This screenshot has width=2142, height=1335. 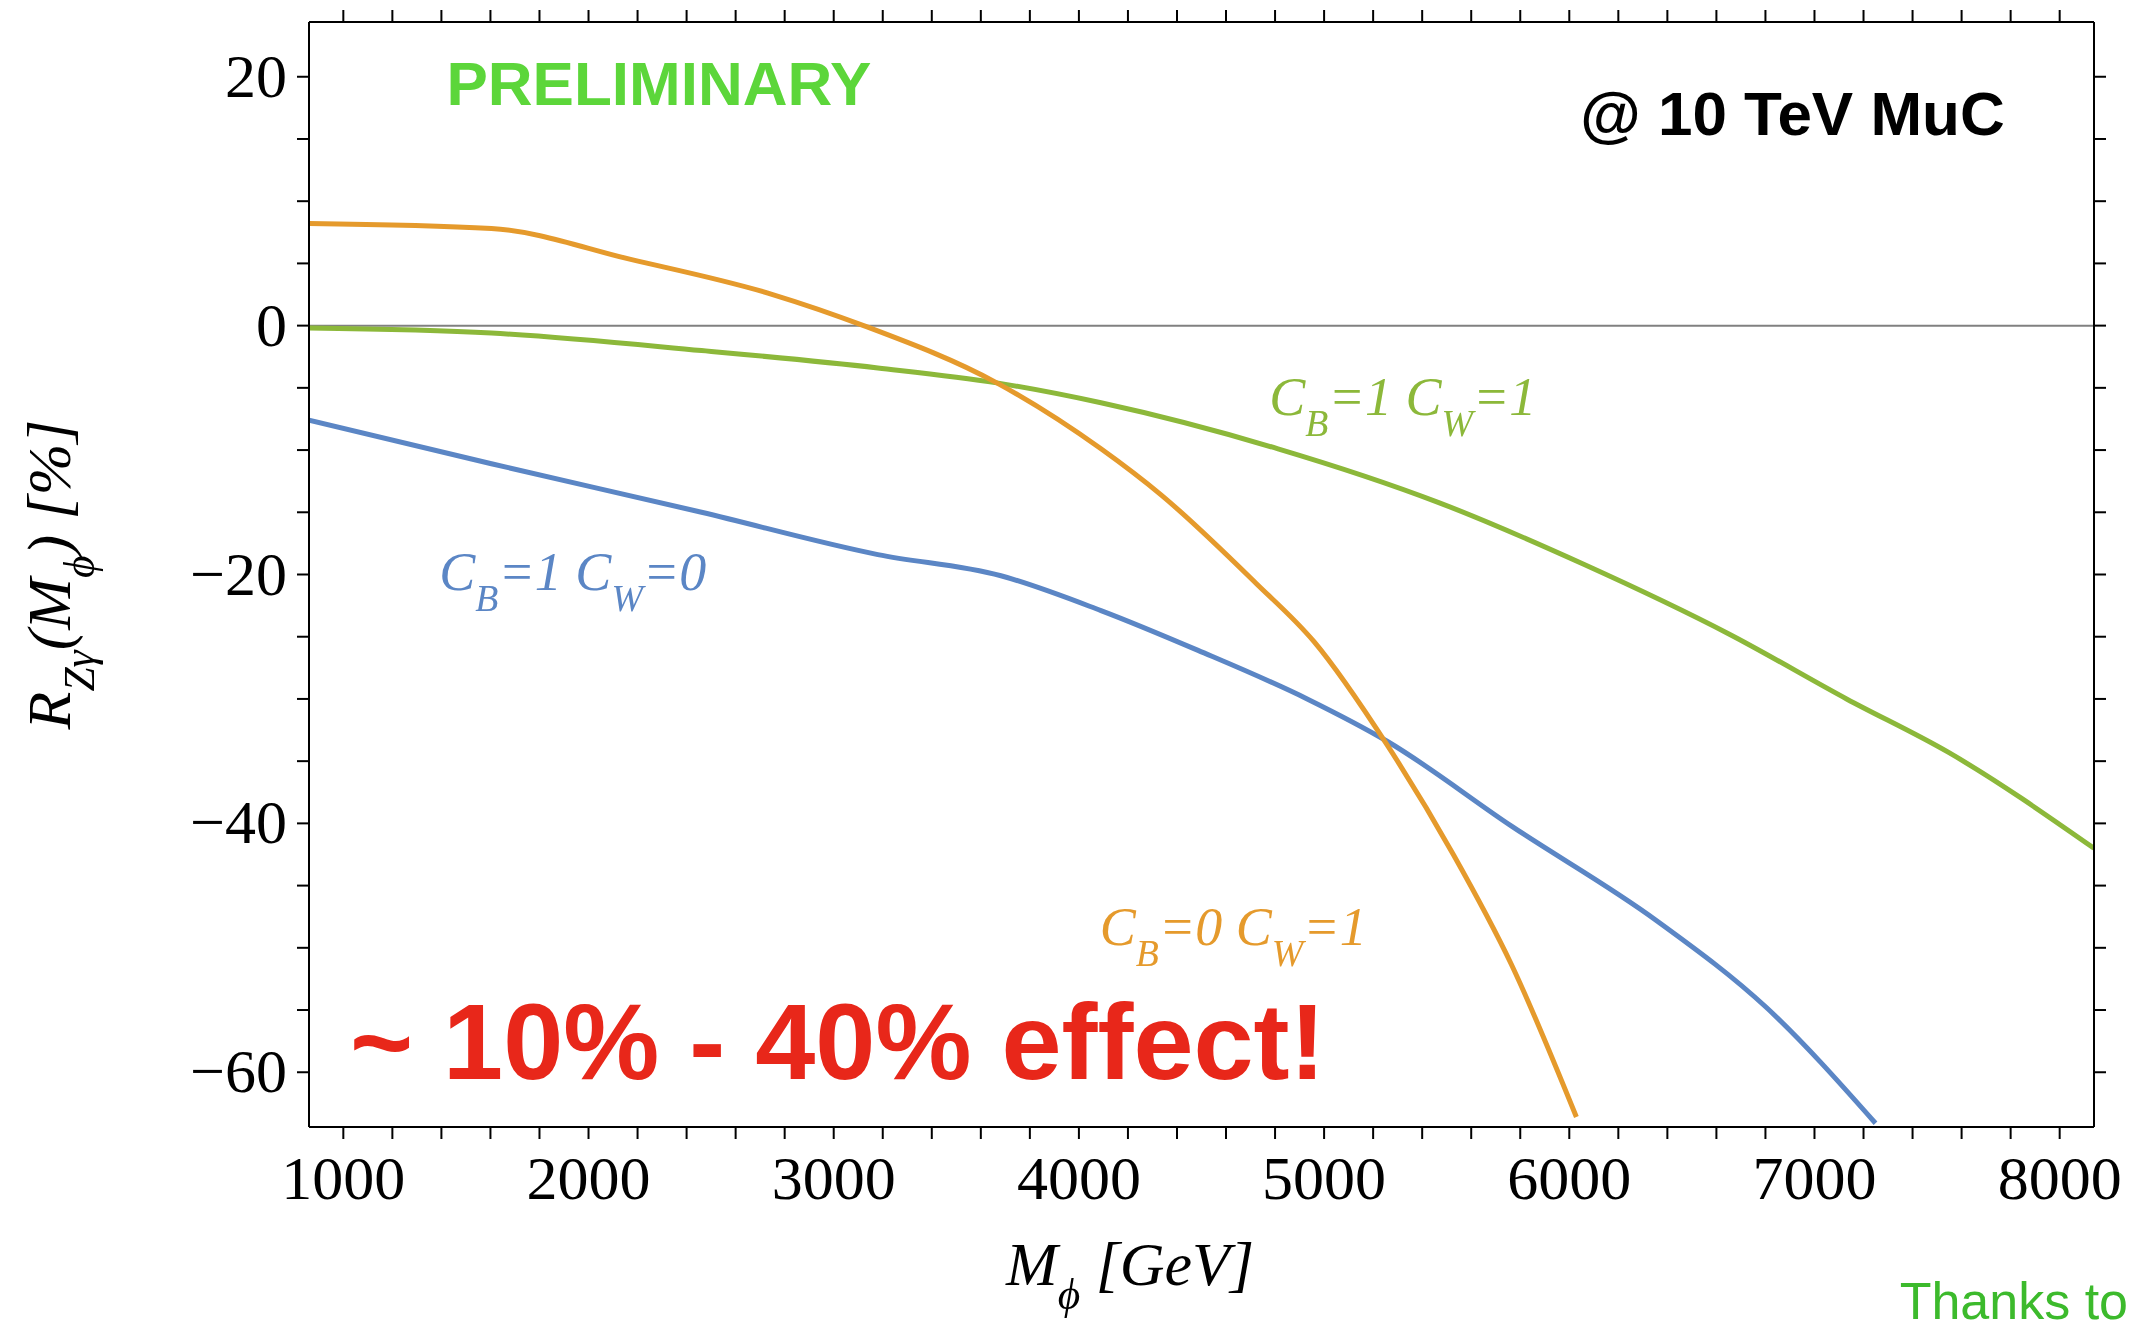 What do you see at coordinates (1814, 1178) in the screenshot?
I see `x-tick-label: 7000` at bounding box center [1814, 1178].